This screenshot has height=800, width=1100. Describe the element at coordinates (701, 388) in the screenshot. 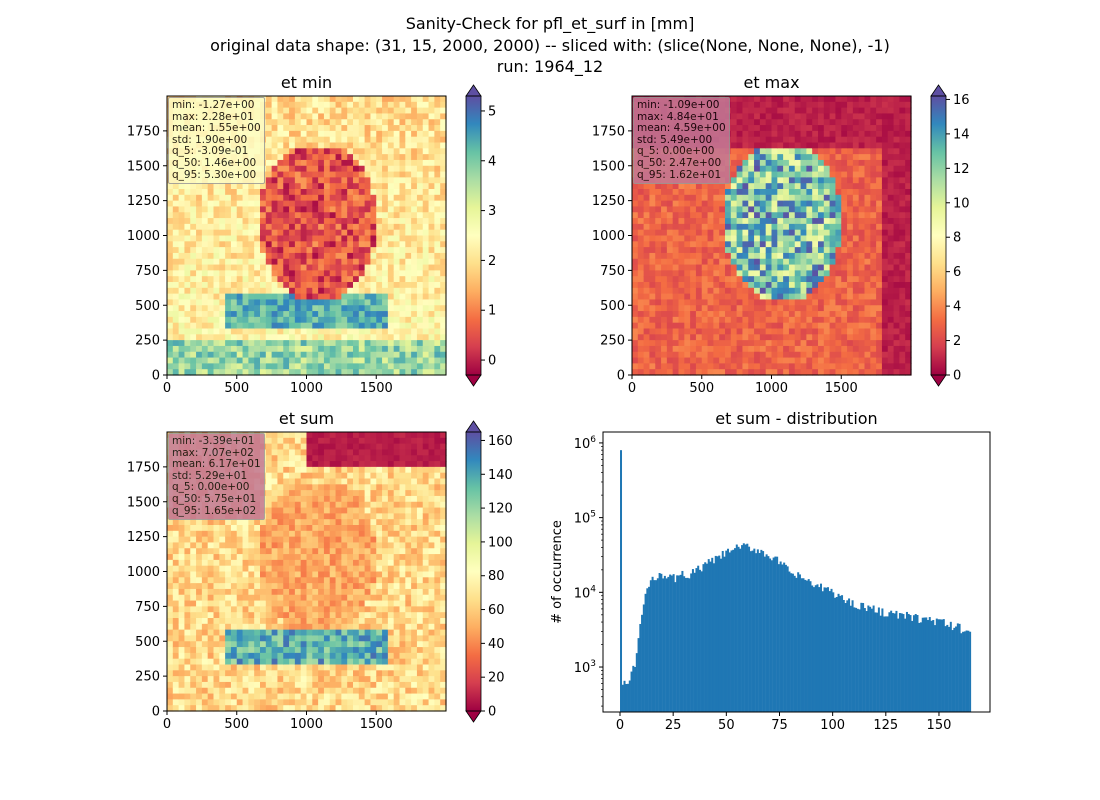

I see `x-tick-label: 500` at that location.